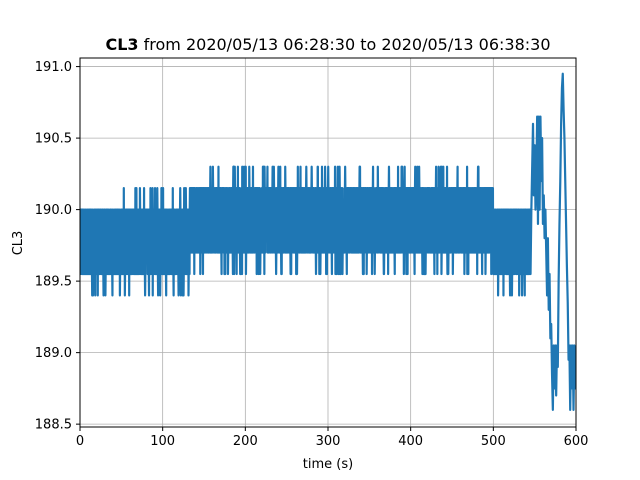 Image resolution: width=640 pixels, height=480 pixels. I want to click on y-axis-ticks: 188.5 189.0 189.5 190.0 190.5 191.0, so click(57, 246).